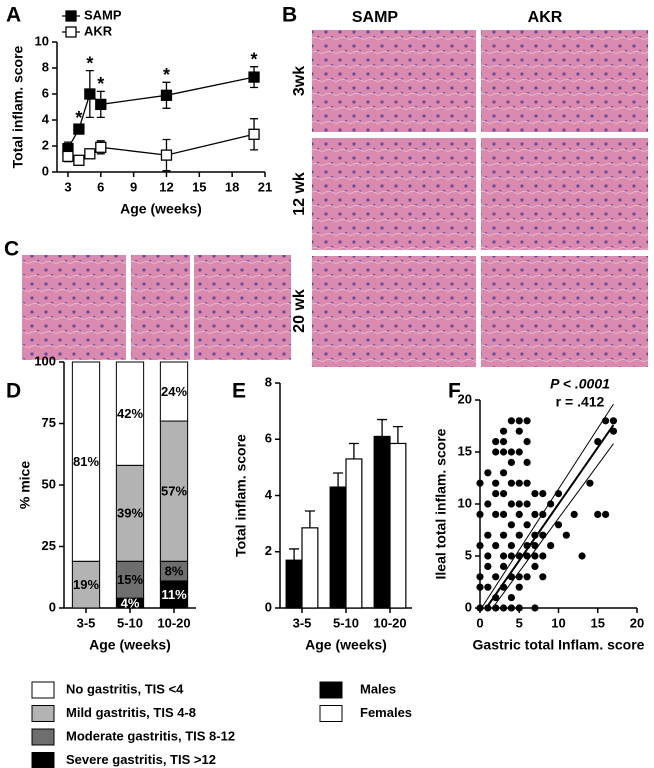 The width and height of the screenshot is (654, 768). I want to click on y-tick-label: 20, so click(465, 398).